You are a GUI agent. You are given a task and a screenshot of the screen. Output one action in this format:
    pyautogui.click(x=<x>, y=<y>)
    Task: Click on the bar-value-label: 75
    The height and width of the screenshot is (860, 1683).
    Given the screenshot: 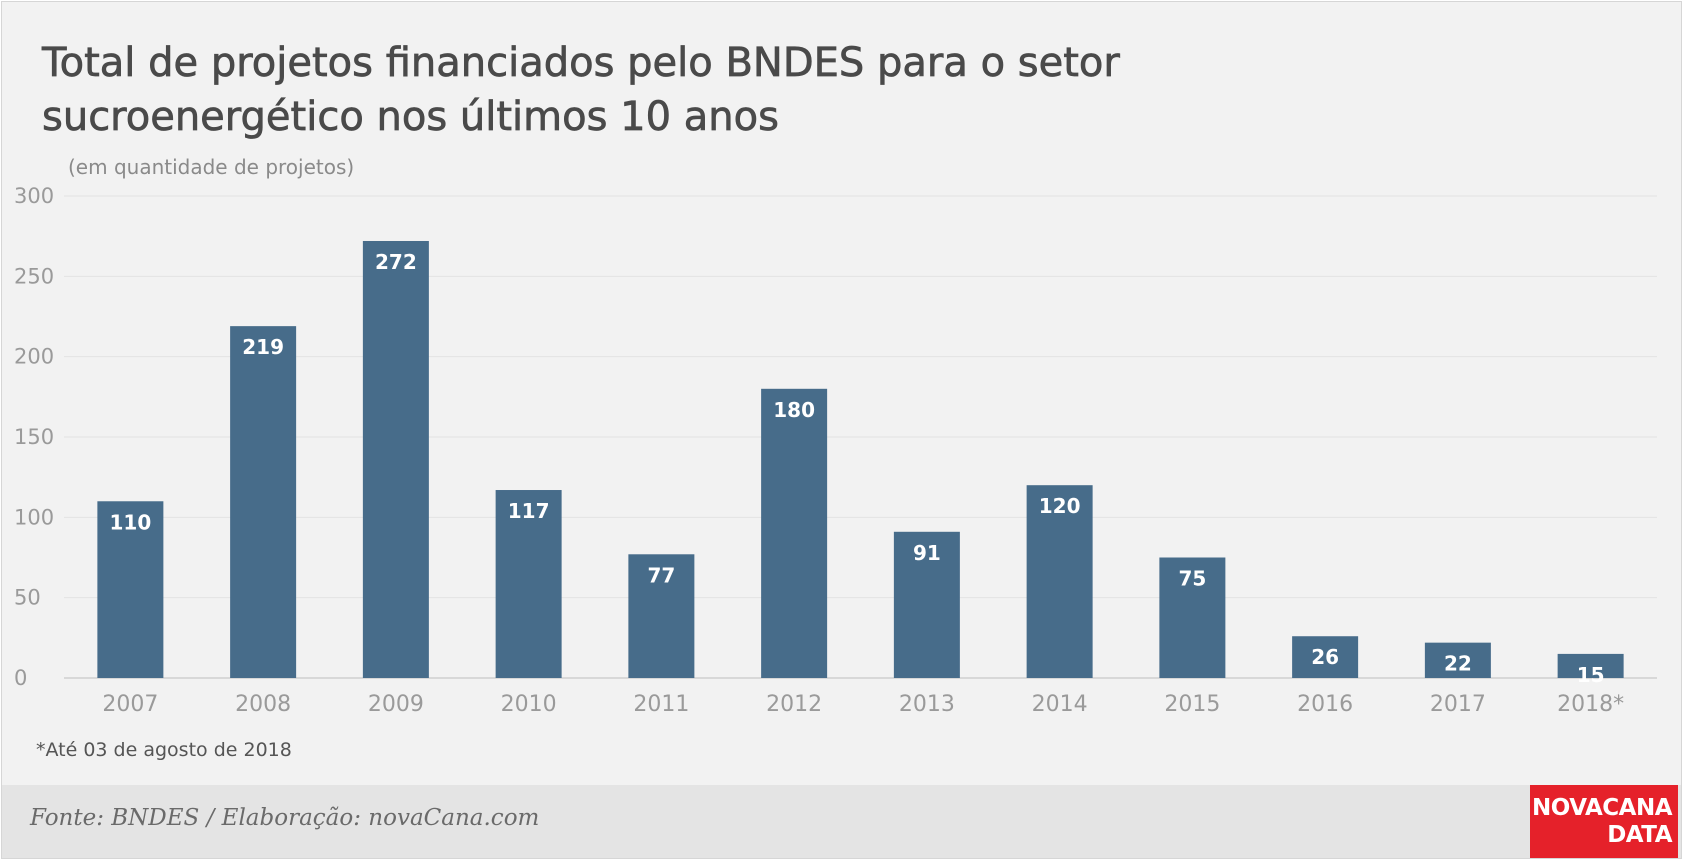 What is the action you would take?
    pyautogui.click(x=1192, y=579)
    